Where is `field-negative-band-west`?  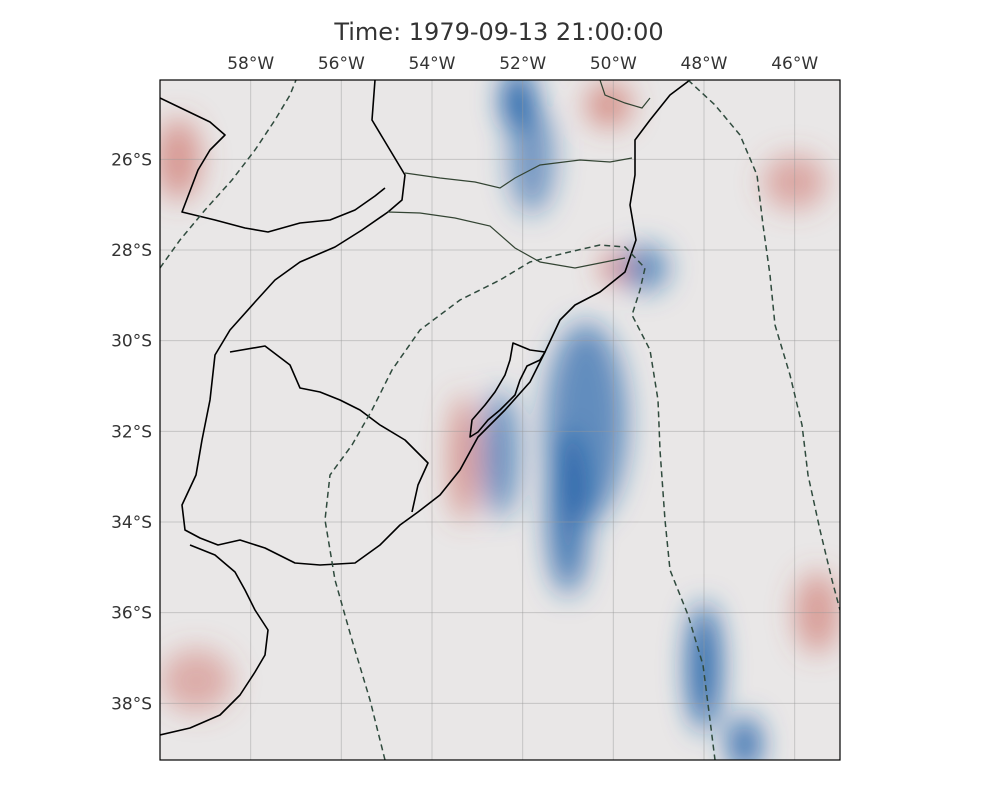 field-negative-band-west is located at coordinates (500, 454).